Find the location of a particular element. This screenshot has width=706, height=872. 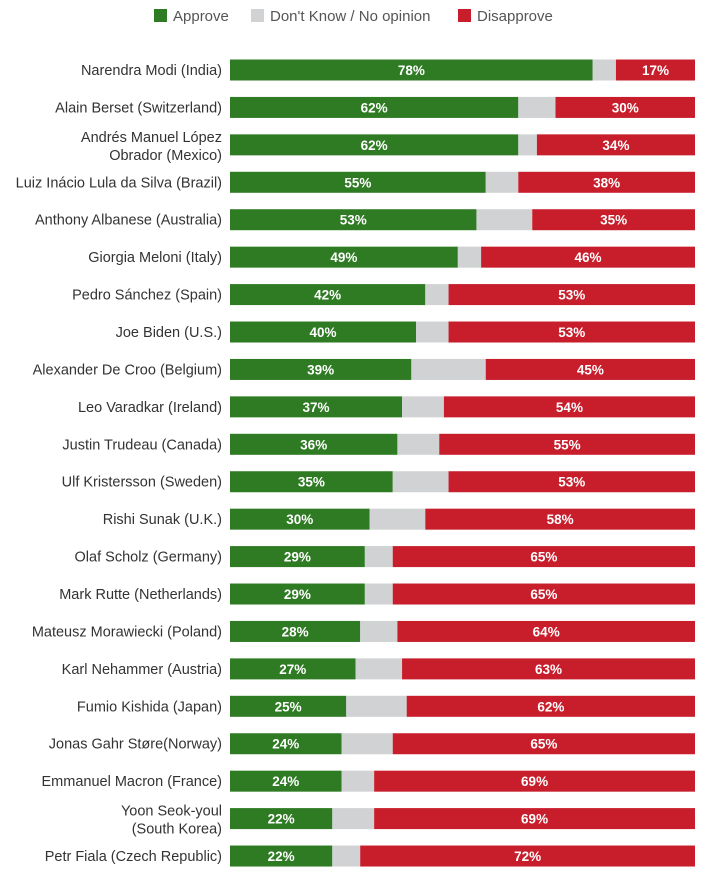

data-label-disapprove: 34% is located at coordinates (615, 145).